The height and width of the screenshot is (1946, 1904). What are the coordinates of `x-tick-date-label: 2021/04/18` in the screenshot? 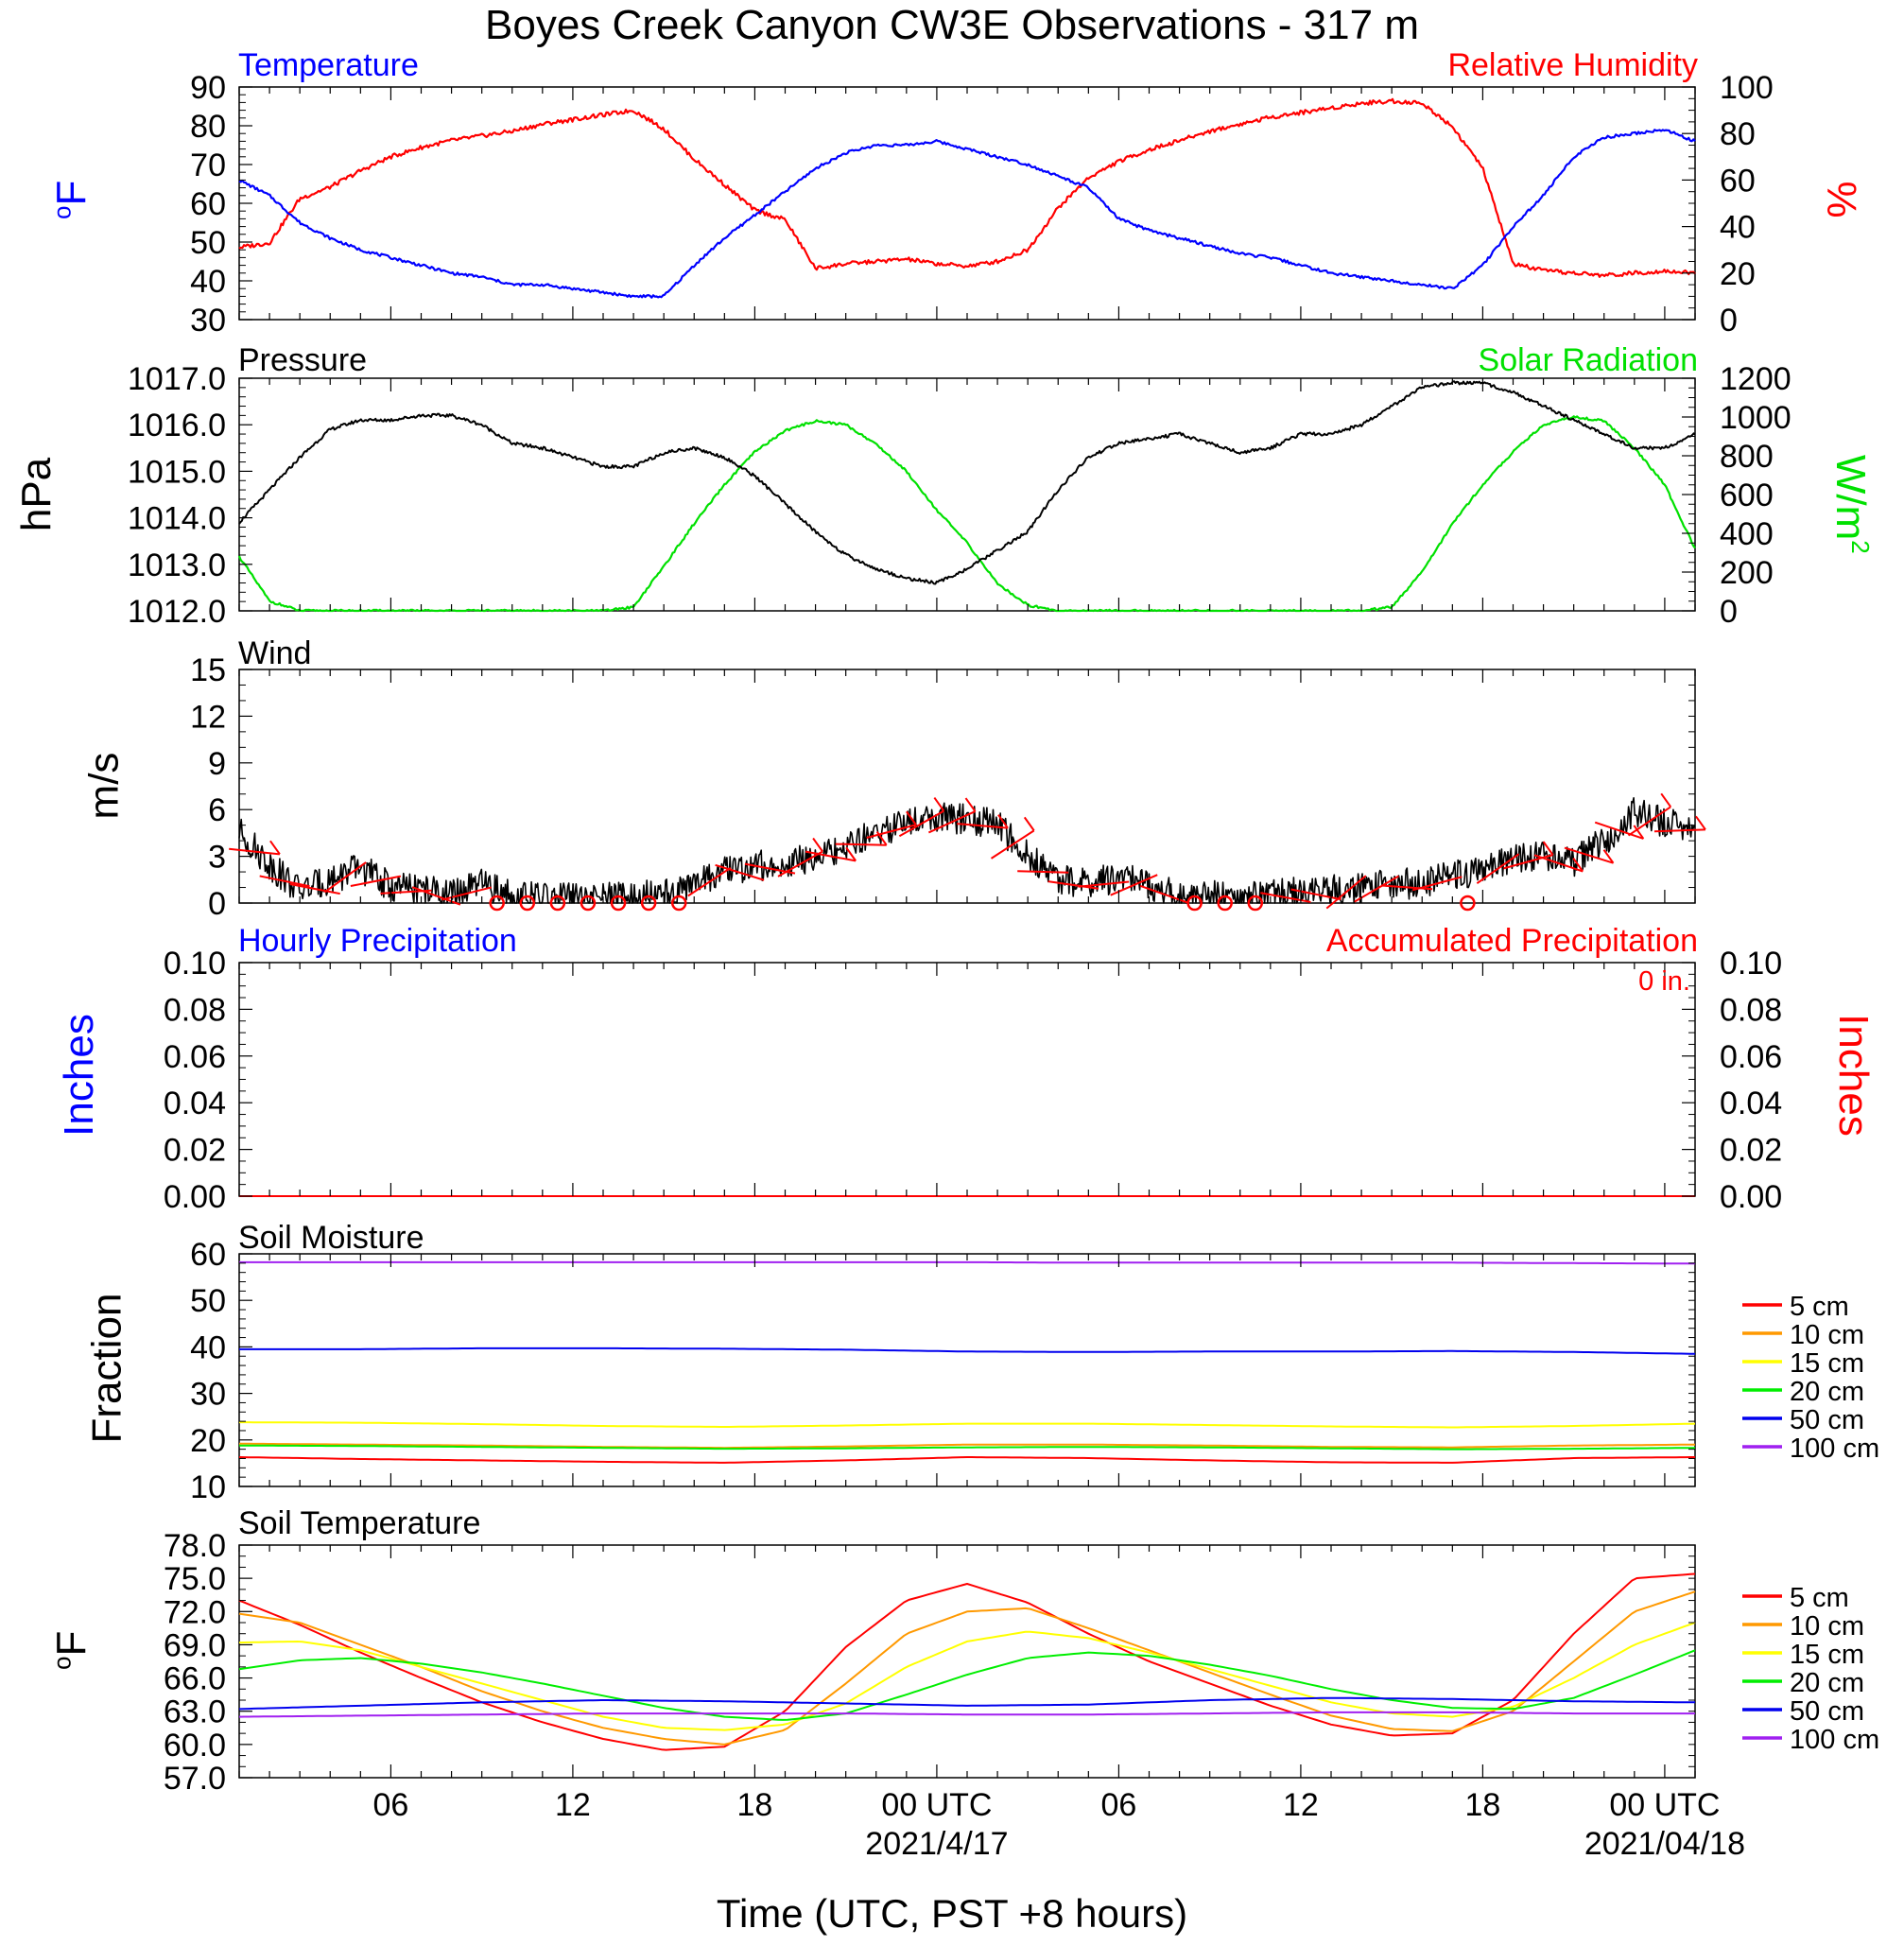 It's located at (1665, 1844).